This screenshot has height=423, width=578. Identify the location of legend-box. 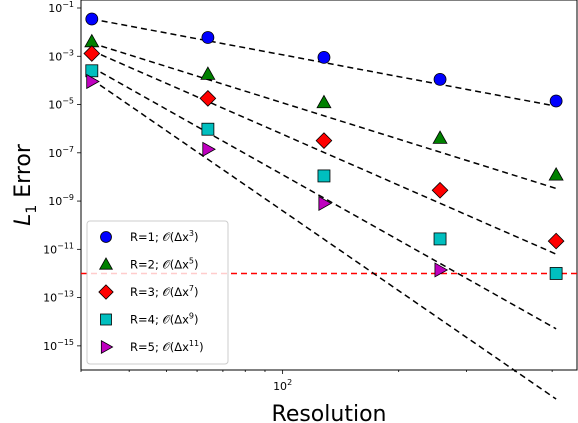
(157, 292).